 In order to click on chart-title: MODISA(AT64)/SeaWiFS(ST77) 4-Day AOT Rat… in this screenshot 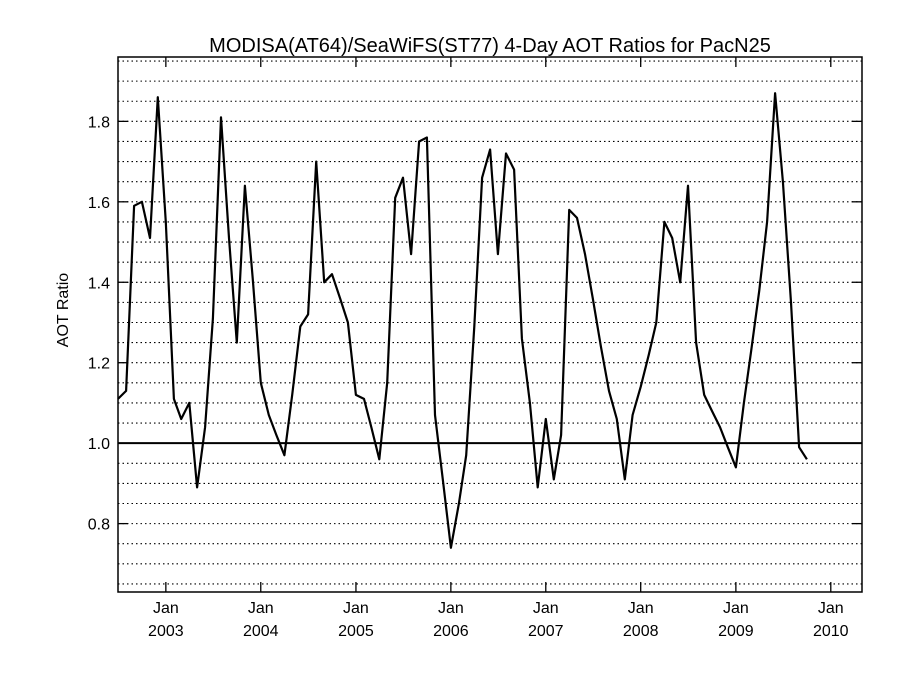, I will do `click(490, 46)`.